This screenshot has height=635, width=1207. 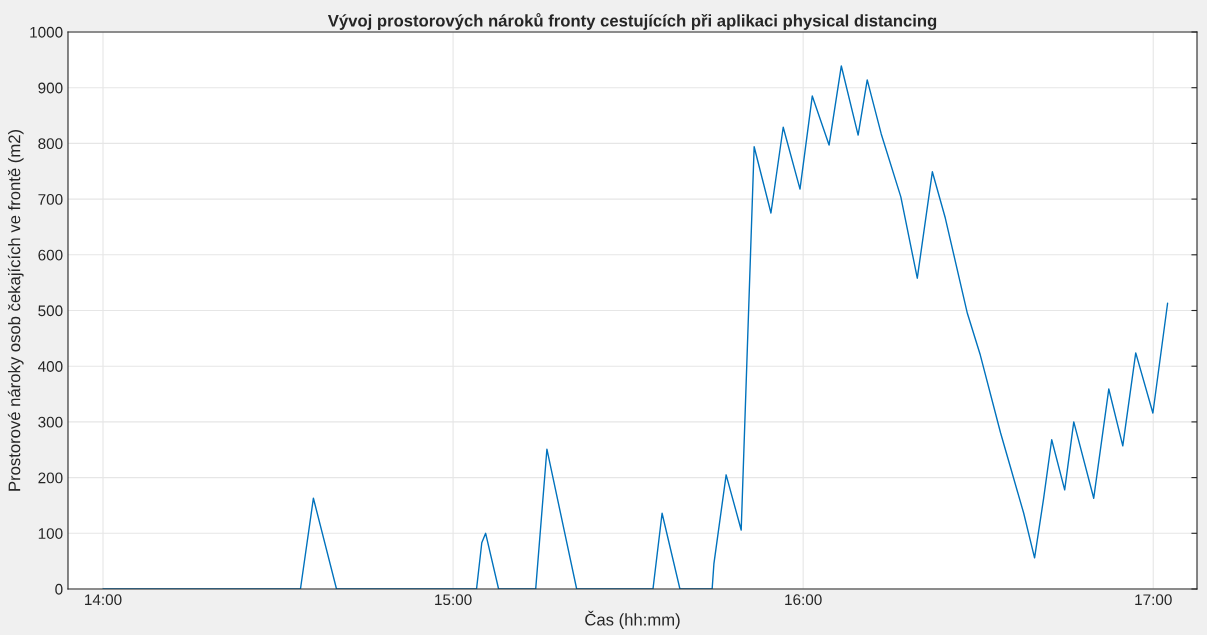 What do you see at coordinates (632, 21) in the screenshot?
I see `chart-title: Vývoj prostorových nároků fronty cestujících při aplikaci physical distancing` at bounding box center [632, 21].